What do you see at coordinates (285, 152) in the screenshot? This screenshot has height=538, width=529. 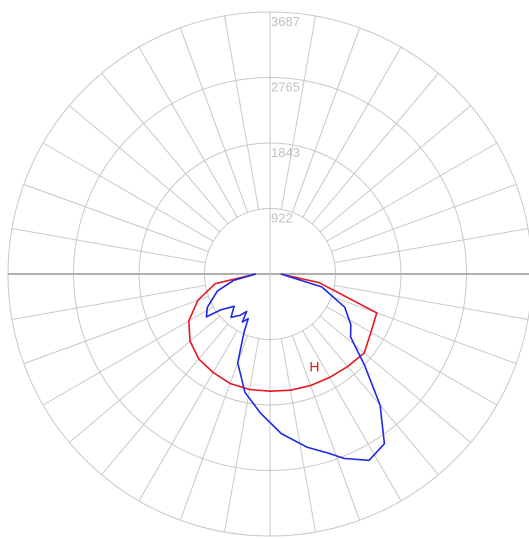 I see `tick-label-1843: 1843` at bounding box center [285, 152].